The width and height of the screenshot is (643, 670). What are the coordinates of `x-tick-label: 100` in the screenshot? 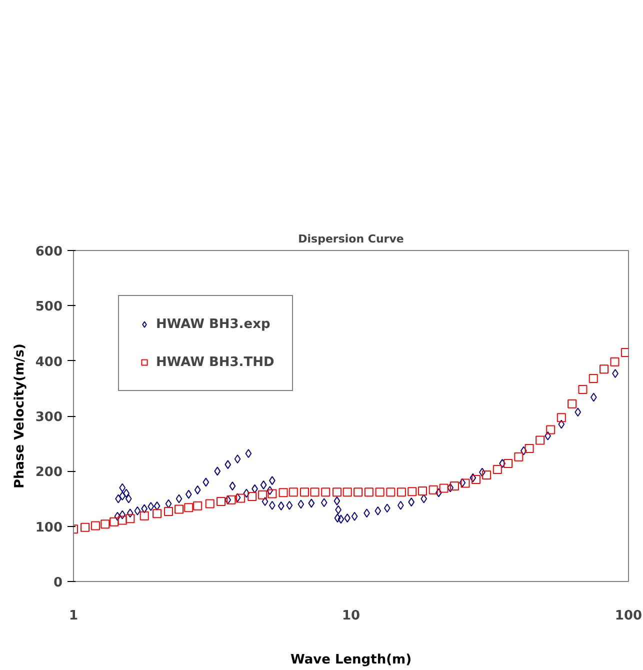 It's located at (628, 616).